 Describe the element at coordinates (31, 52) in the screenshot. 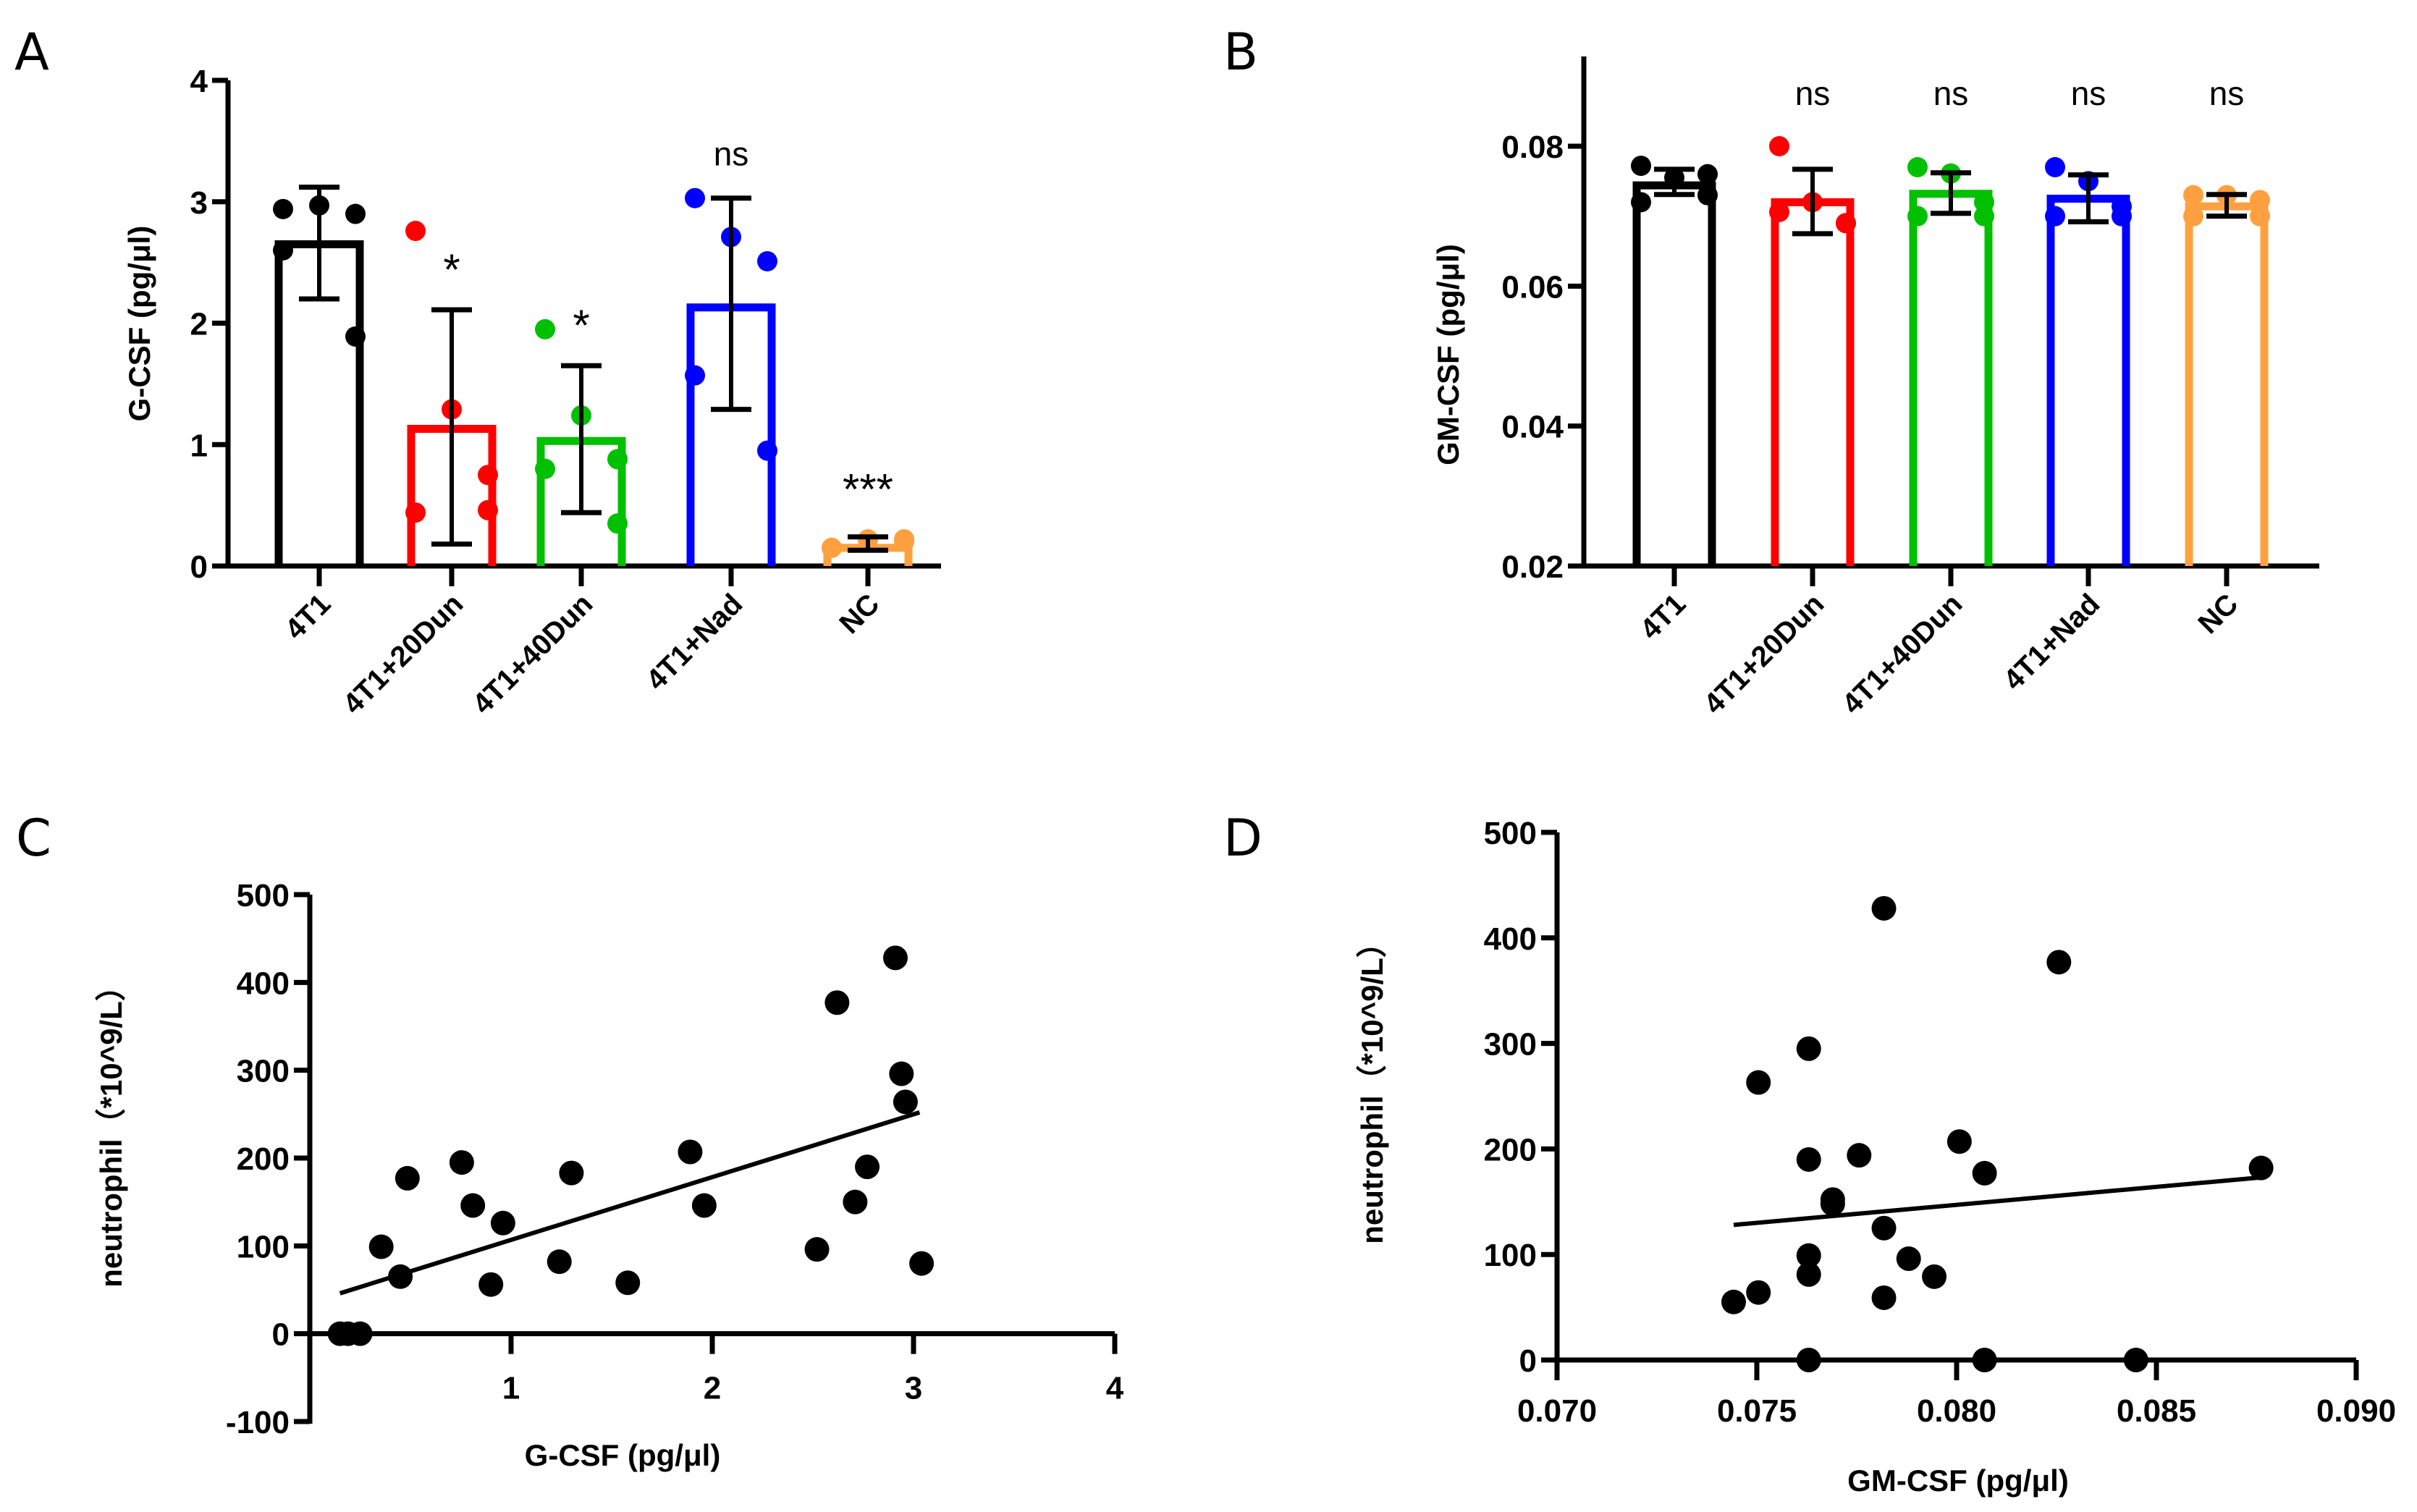

I see `panel-letter-a: A` at that location.